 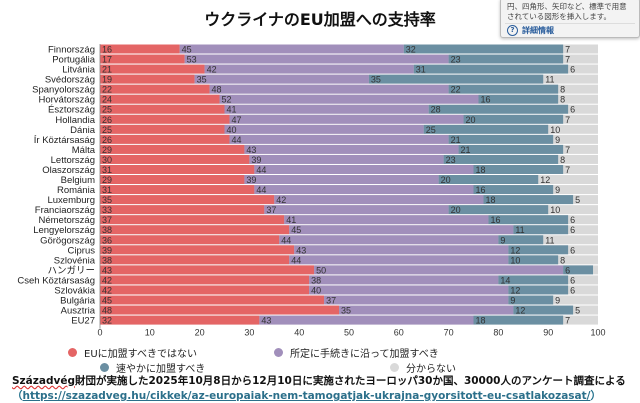 I want to click on x-tick-label: 70, so click(x=449, y=333).